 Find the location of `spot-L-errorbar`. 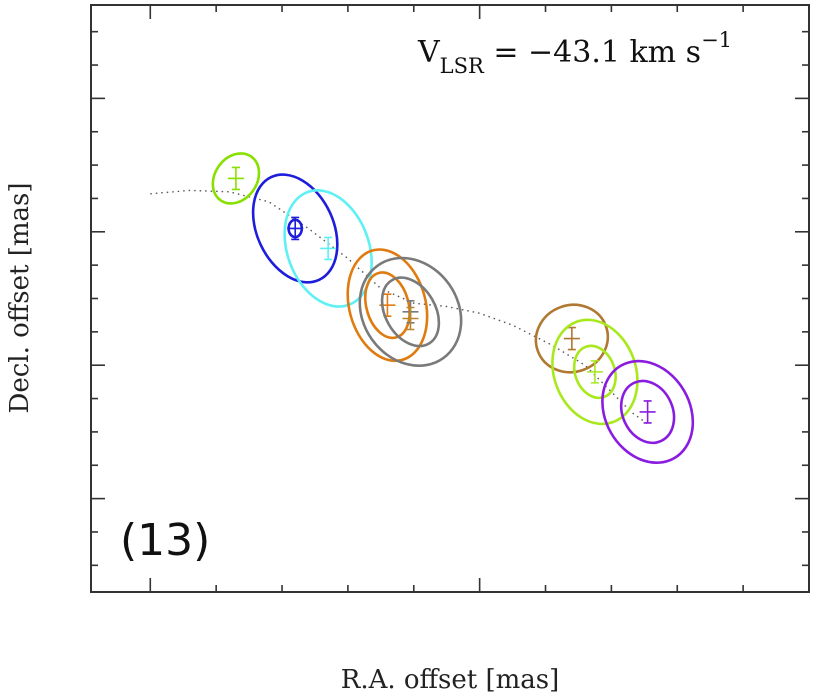

spot-L-errorbar is located at coordinates (647, 412).